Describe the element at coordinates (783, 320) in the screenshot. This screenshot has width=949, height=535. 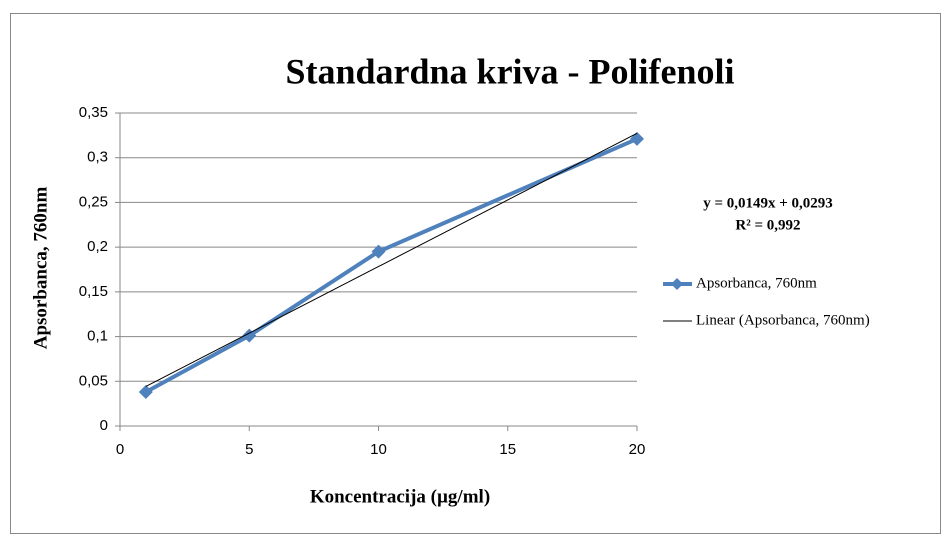
I see `legend-label: Linear (Apsorbanca, 760nm)` at that location.